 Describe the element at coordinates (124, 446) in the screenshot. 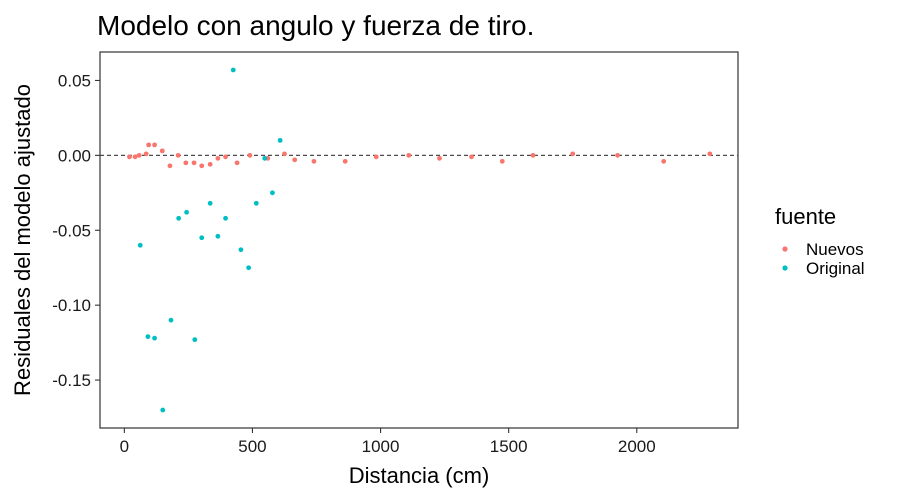

I see `x-tick-label: 0` at that location.